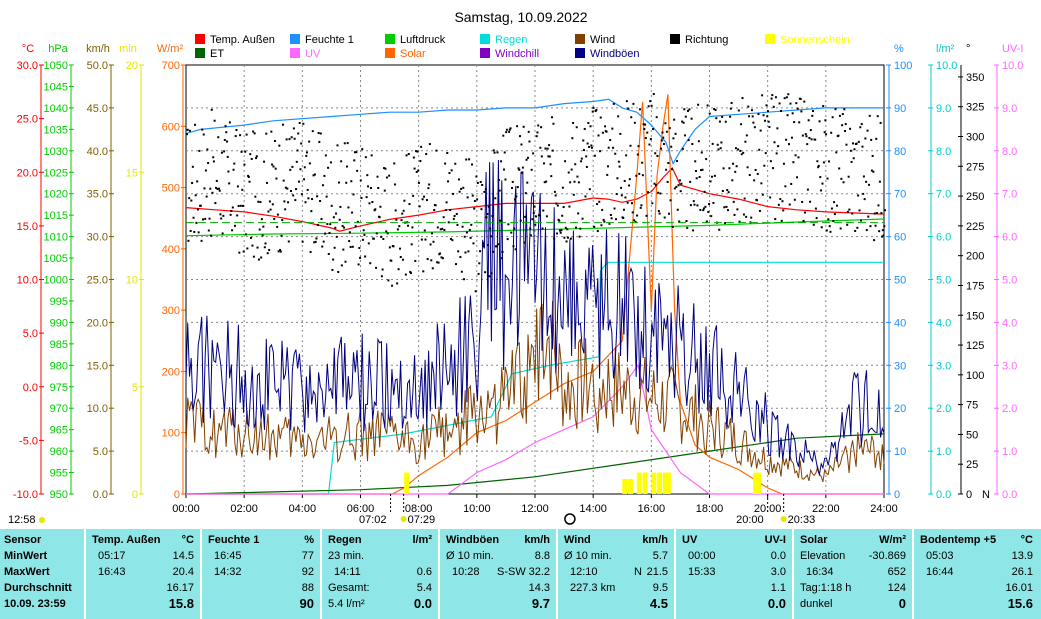  What do you see at coordinates (56, 216) in the screenshot?
I see `axis-tick-label-left: 1015` at bounding box center [56, 216].